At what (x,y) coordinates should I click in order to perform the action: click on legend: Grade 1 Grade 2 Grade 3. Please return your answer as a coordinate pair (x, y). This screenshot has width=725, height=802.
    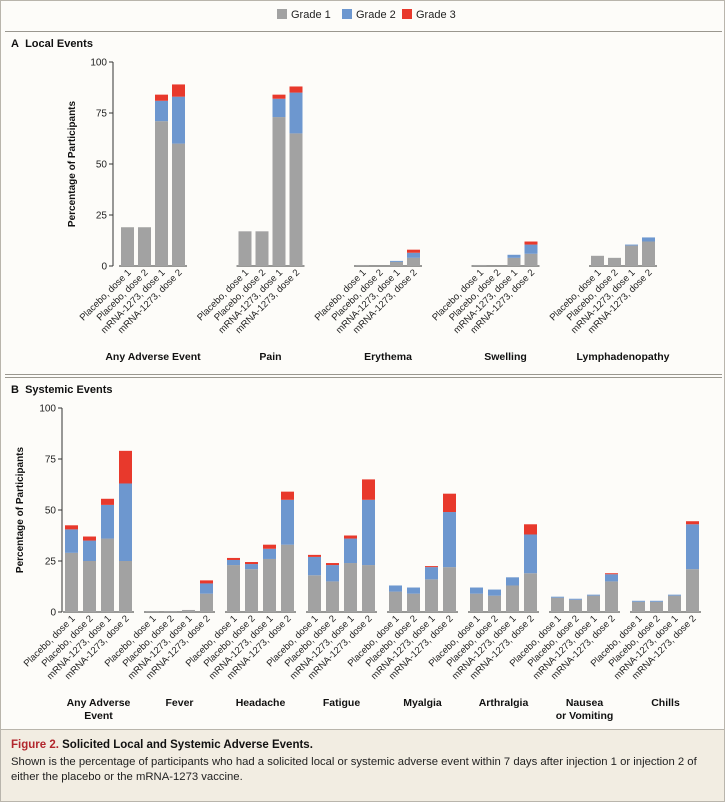
    Looking at the image, I should click on (363, 15).